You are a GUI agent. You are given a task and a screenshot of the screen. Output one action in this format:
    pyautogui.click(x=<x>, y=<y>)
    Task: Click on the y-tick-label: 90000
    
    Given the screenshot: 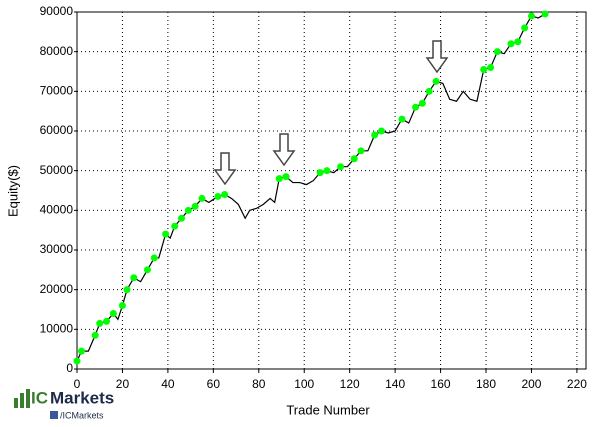 What is the action you would take?
    pyautogui.click(x=57, y=11)
    